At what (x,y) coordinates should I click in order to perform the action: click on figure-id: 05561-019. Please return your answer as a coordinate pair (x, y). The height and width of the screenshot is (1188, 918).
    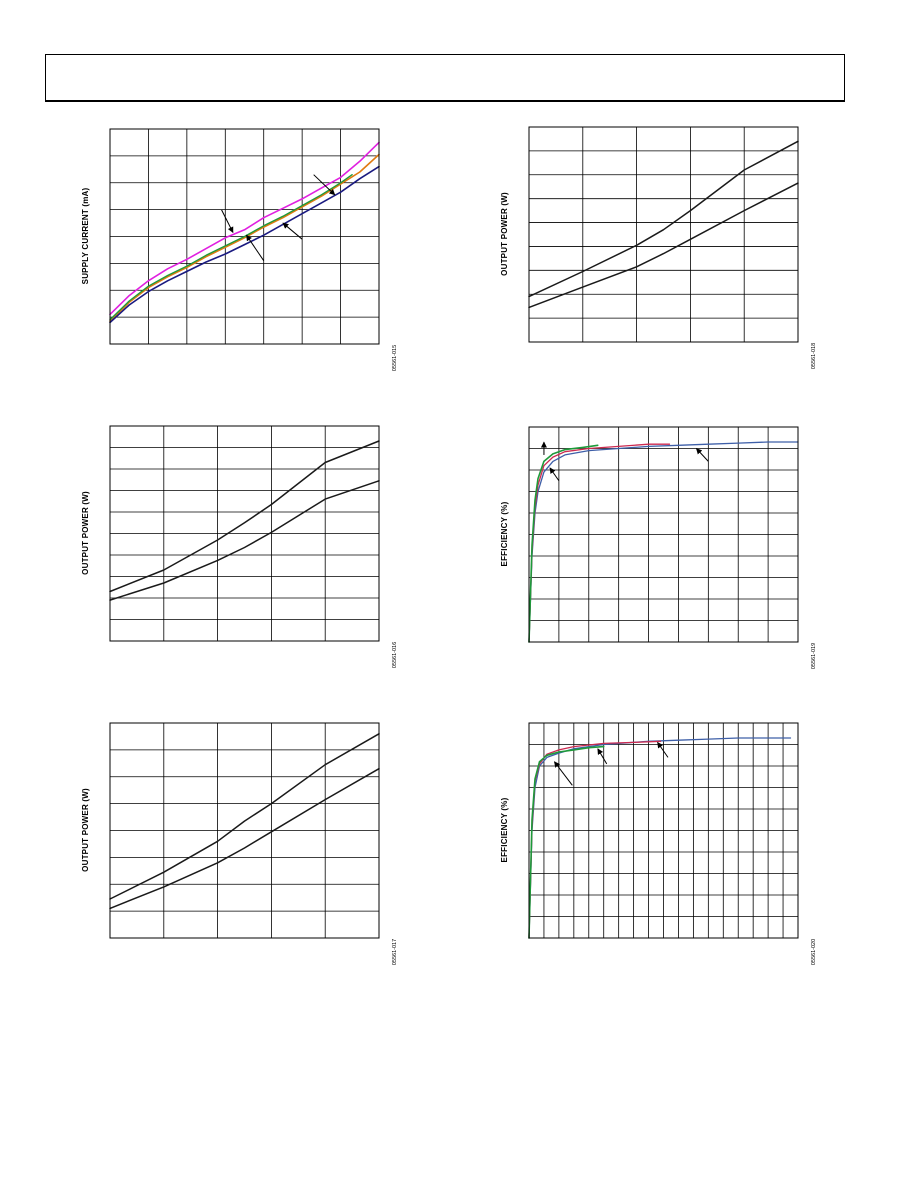
    Looking at the image, I should click on (814, 656).